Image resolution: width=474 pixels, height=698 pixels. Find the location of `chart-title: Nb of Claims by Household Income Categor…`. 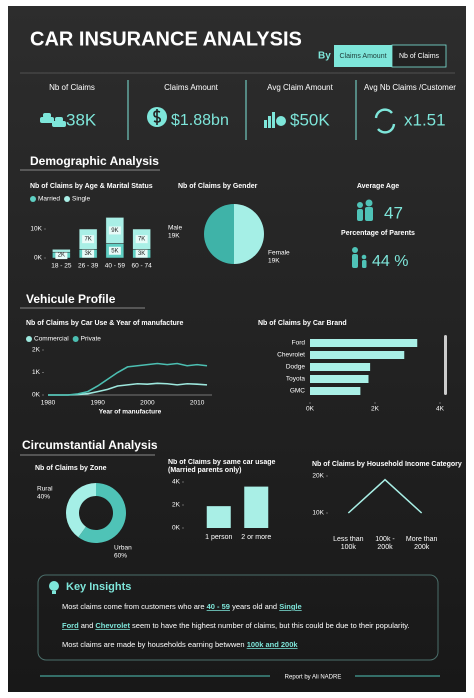

chart-title: Nb of Claims by Household Income Categor… is located at coordinates (387, 464).